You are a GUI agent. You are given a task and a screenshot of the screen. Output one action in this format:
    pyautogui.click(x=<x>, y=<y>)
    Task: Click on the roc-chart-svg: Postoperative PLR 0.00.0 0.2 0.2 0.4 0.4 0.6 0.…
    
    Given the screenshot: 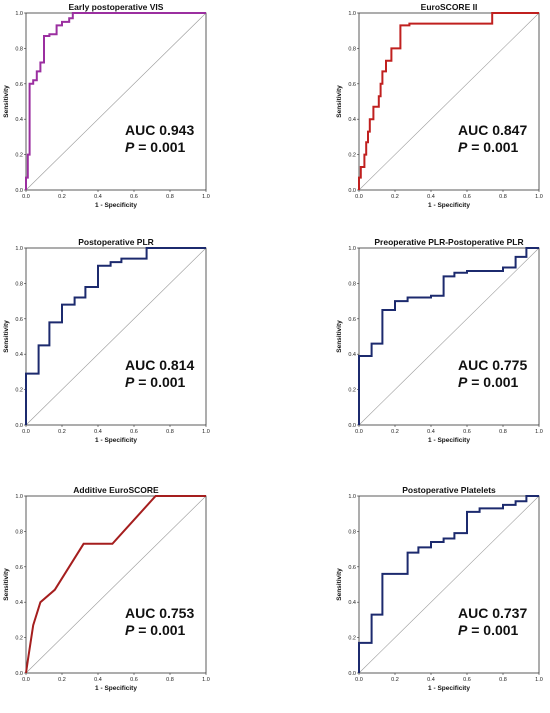 What is the action you would take?
    pyautogui.click(x=106, y=340)
    